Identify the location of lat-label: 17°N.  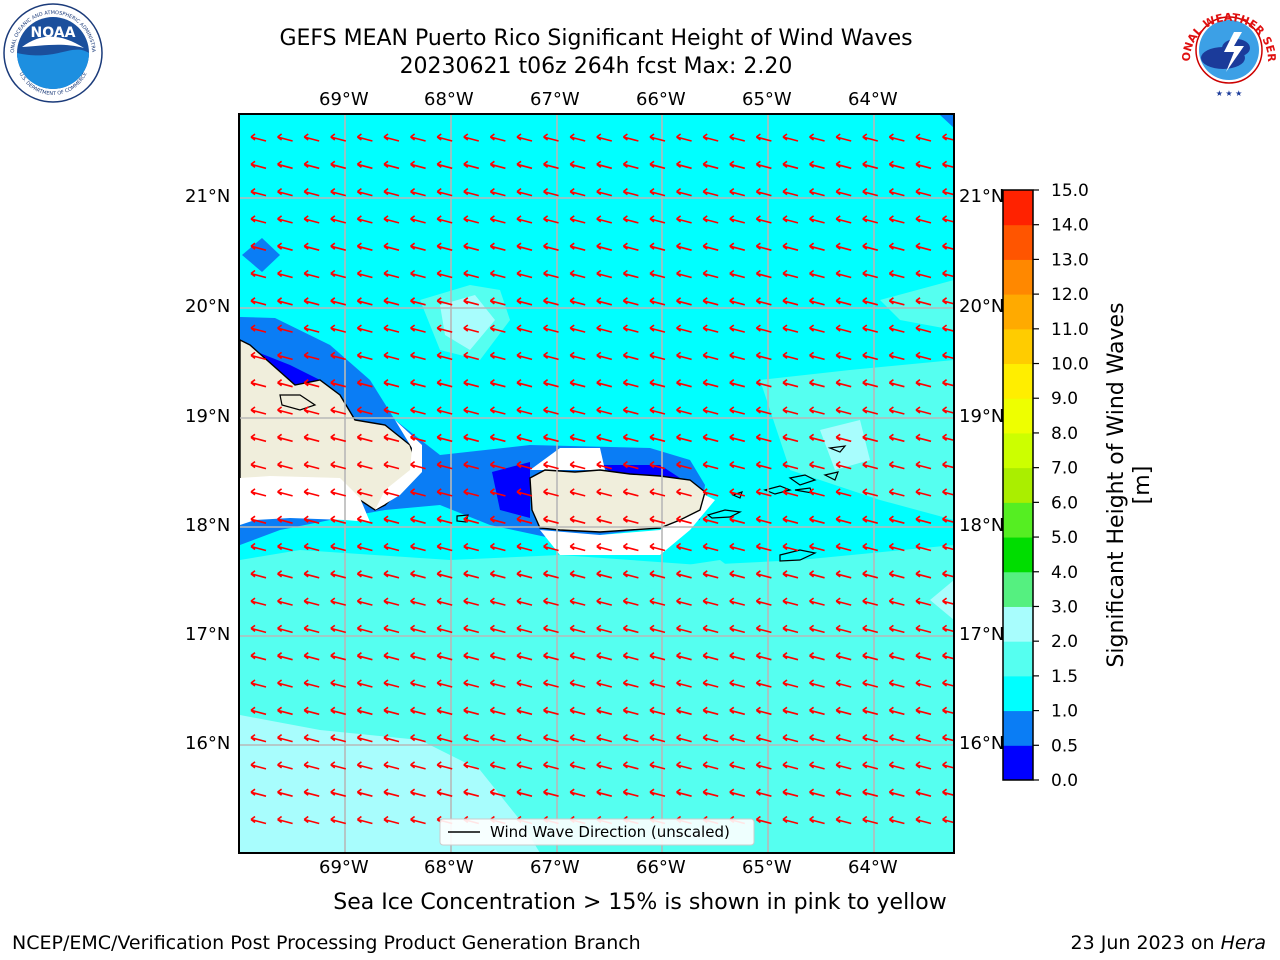
(208, 634).